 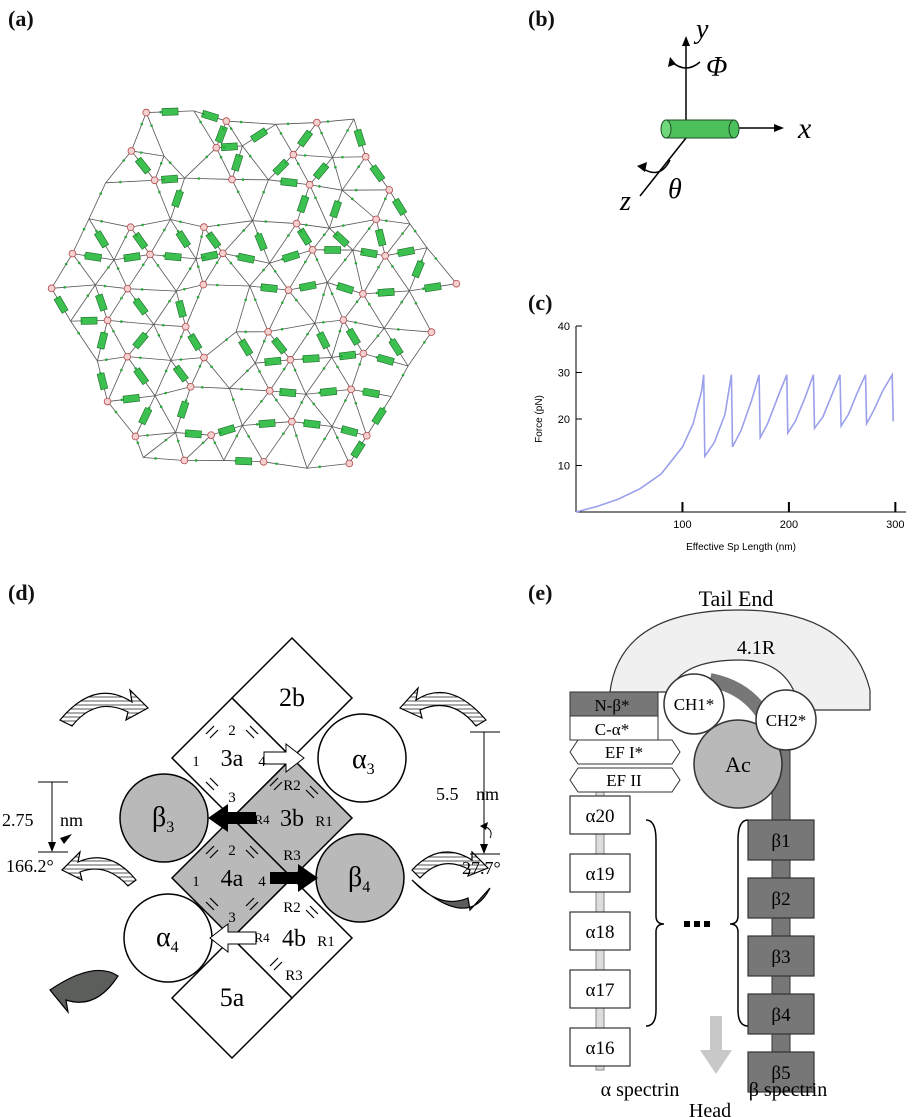 What do you see at coordinates (232, 798) in the screenshot?
I see `side-3-3a: 3` at bounding box center [232, 798].